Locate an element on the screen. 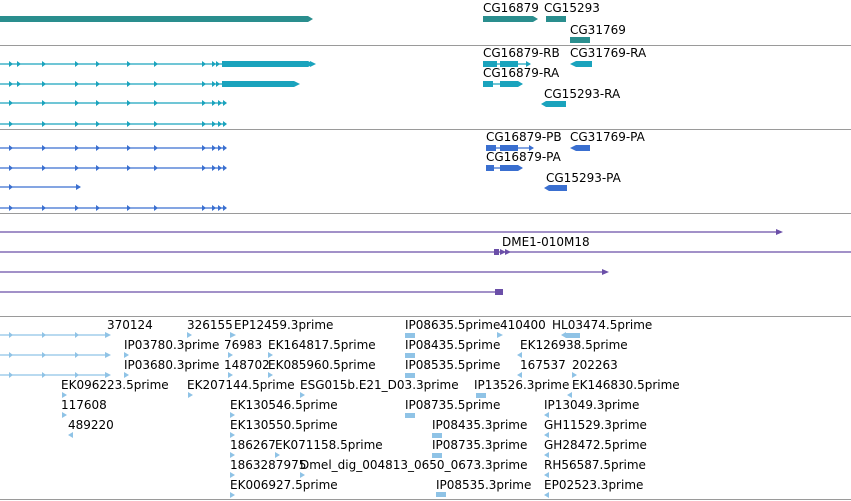 The image size is (851, 501). est-label: IP03680.3prime is located at coordinates (171, 365).